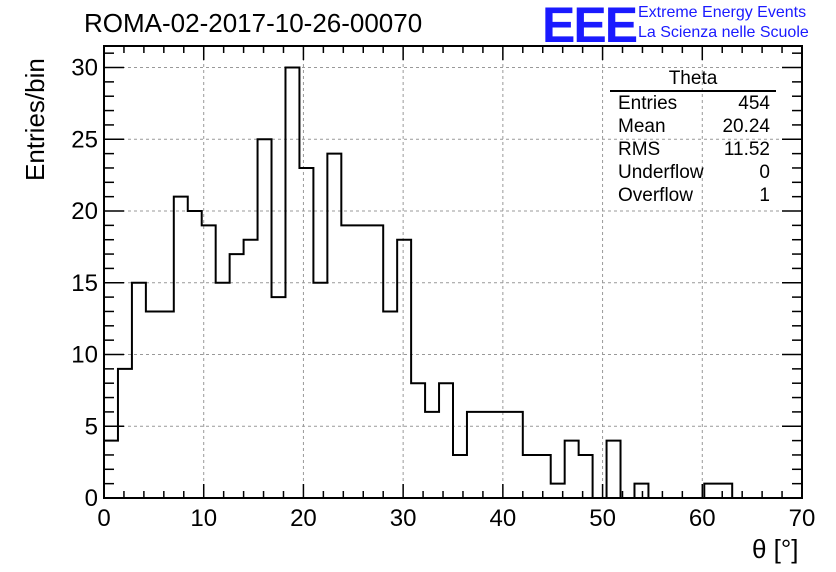 Image resolution: width=836 pixels, height=572 pixels. I want to click on stats-value: 20.24, so click(746, 126).